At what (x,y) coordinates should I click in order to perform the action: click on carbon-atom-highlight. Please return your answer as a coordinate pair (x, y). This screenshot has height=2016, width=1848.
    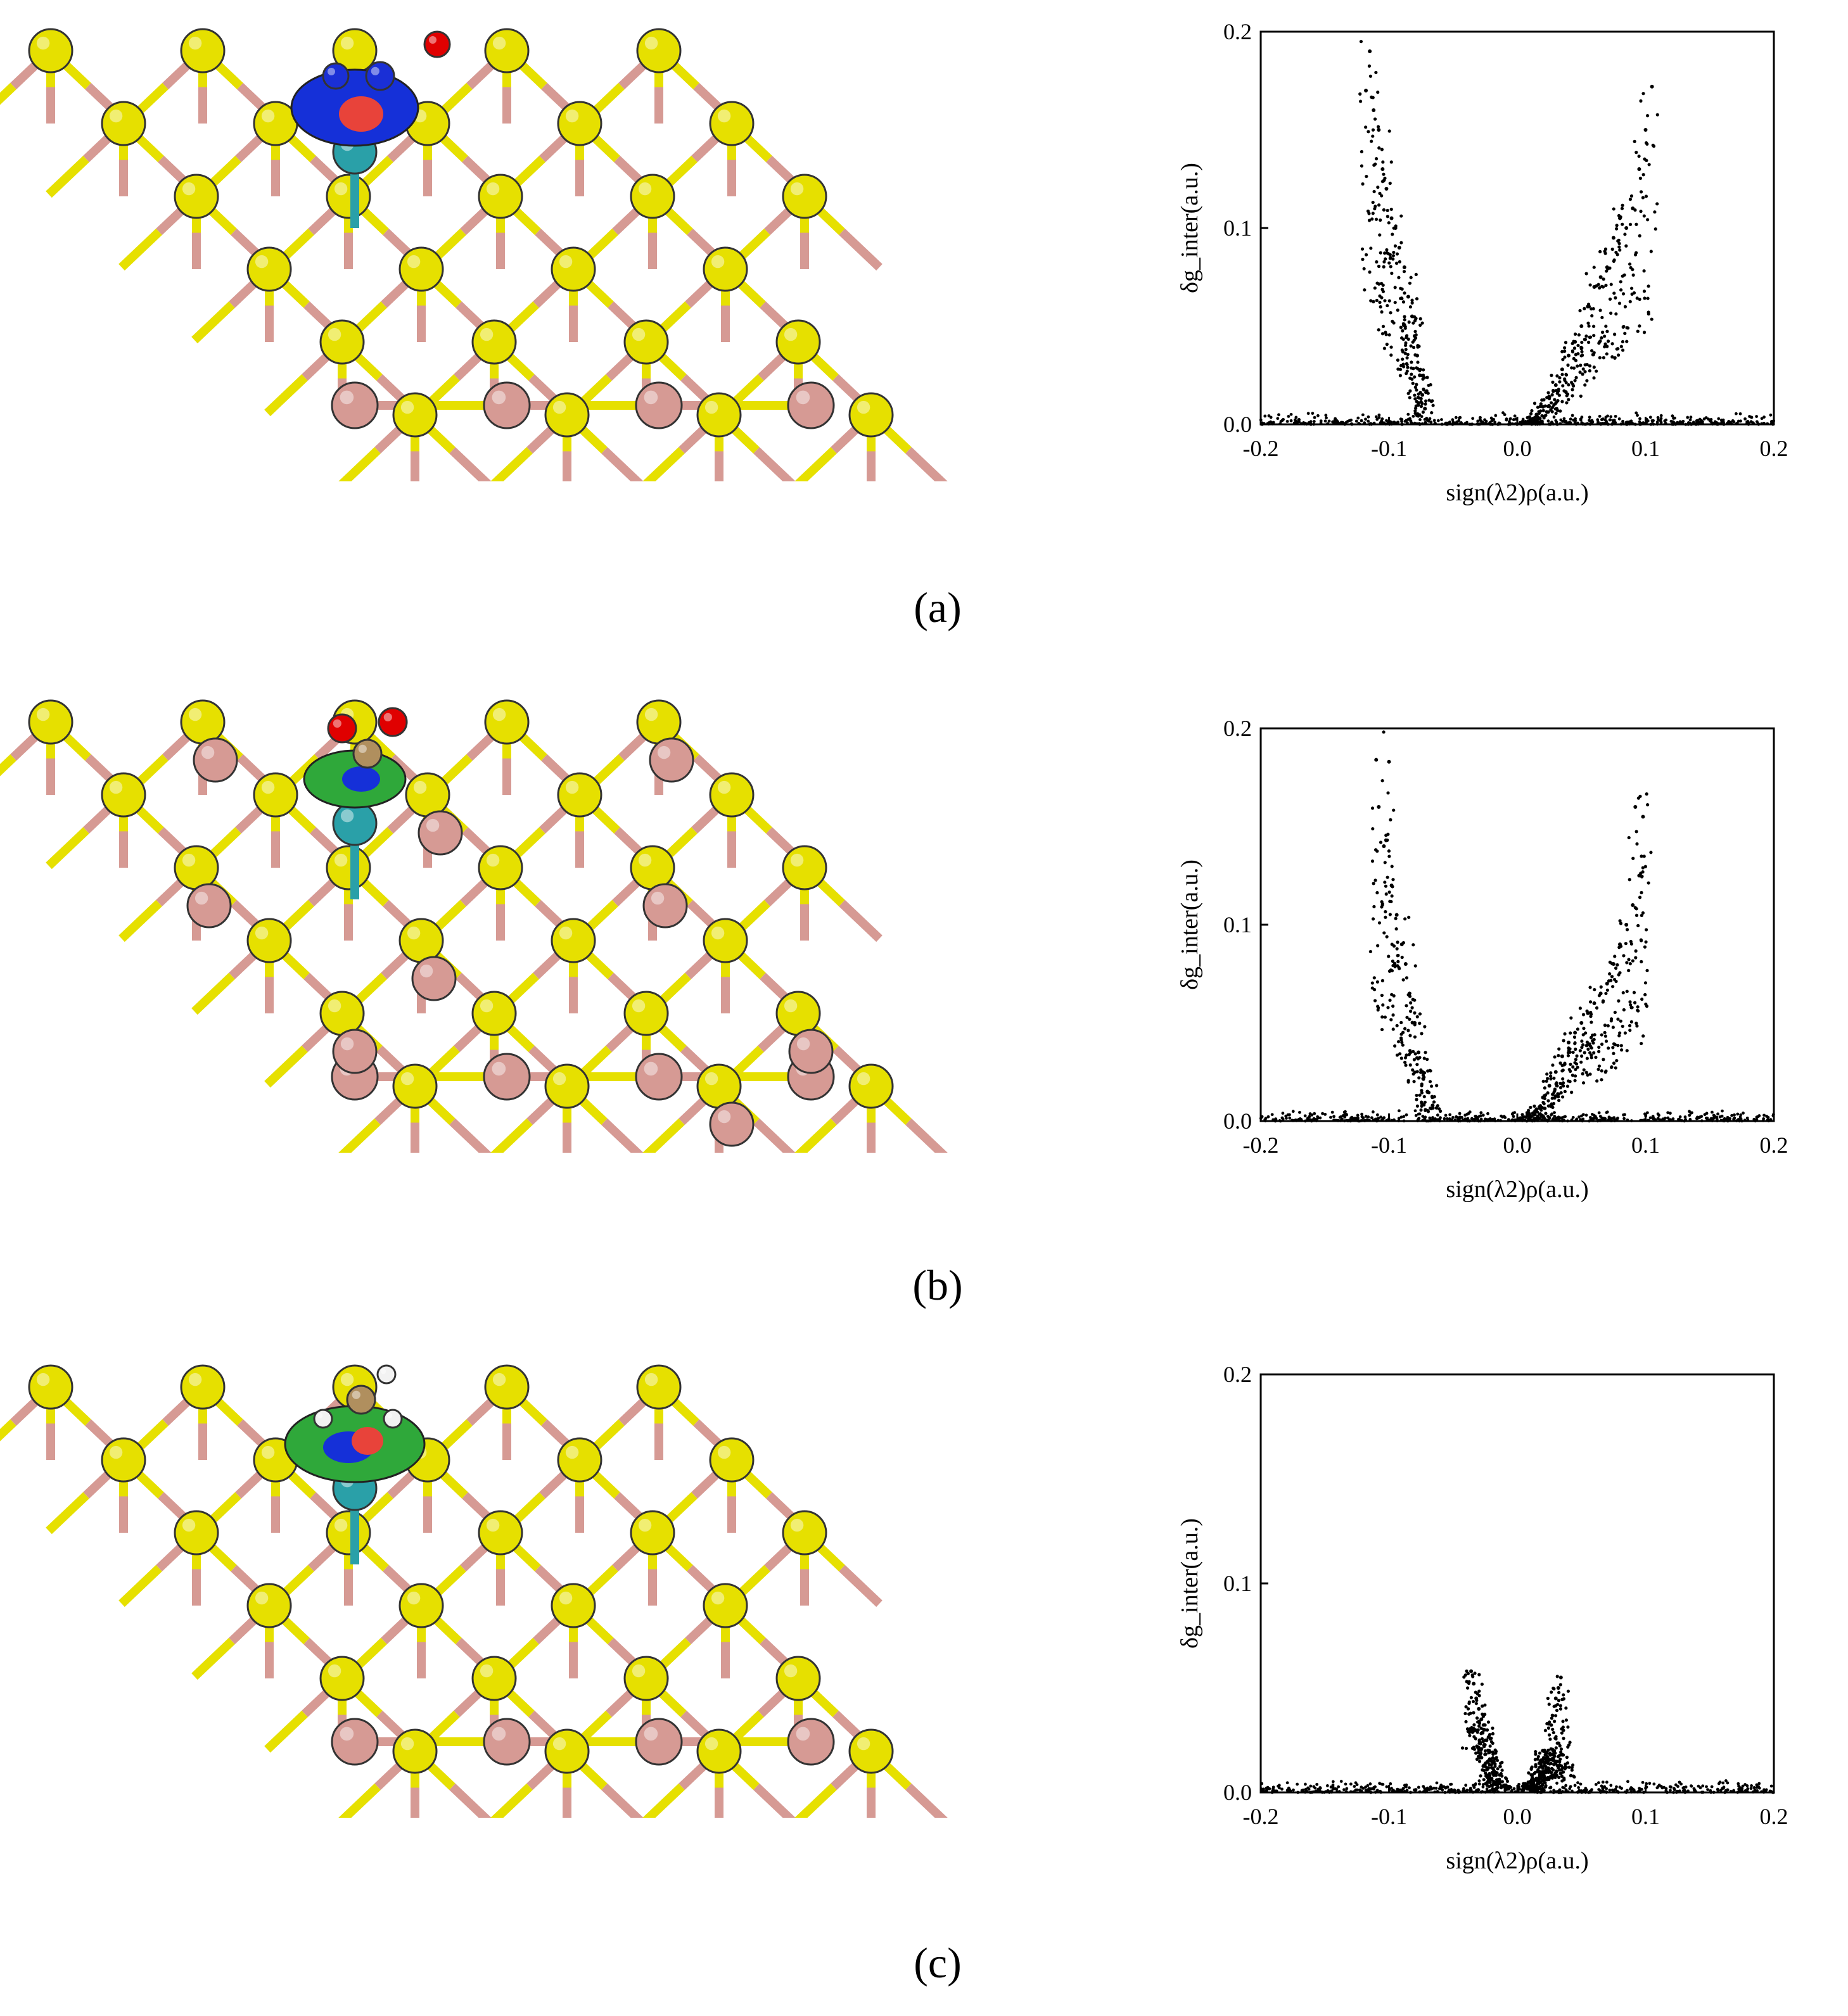
    Looking at the image, I should click on (356, 1394).